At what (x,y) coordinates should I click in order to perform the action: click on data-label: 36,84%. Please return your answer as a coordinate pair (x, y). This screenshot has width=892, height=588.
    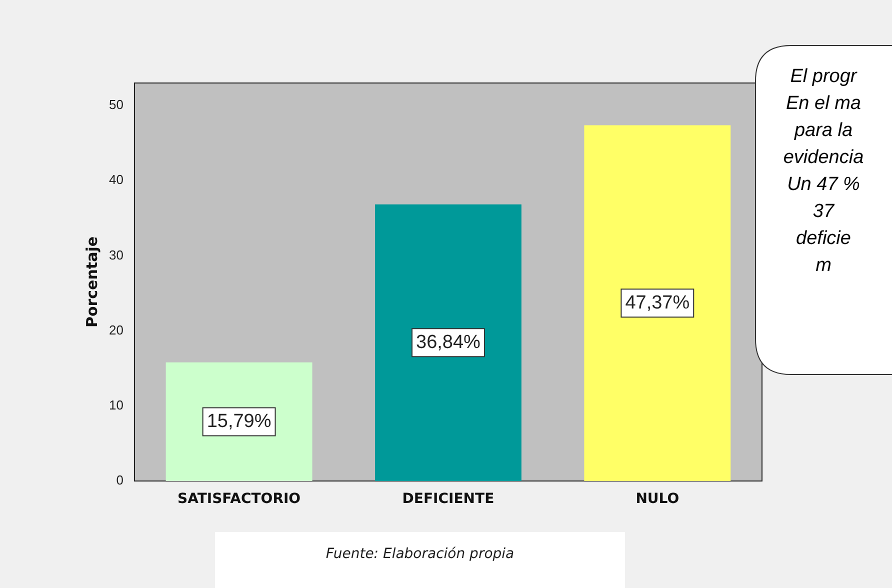
    Looking at the image, I should click on (448, 342).